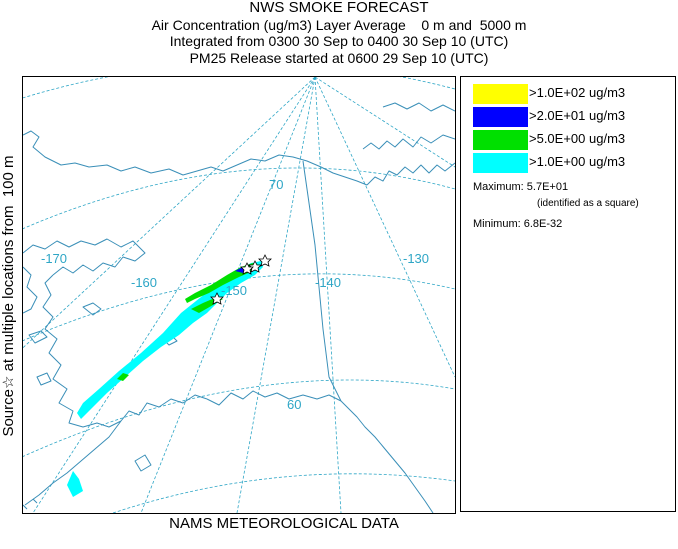 The height and width of the screenshot is (549, 678). I want to click on label-lon-150: -150, so click(234, 290).